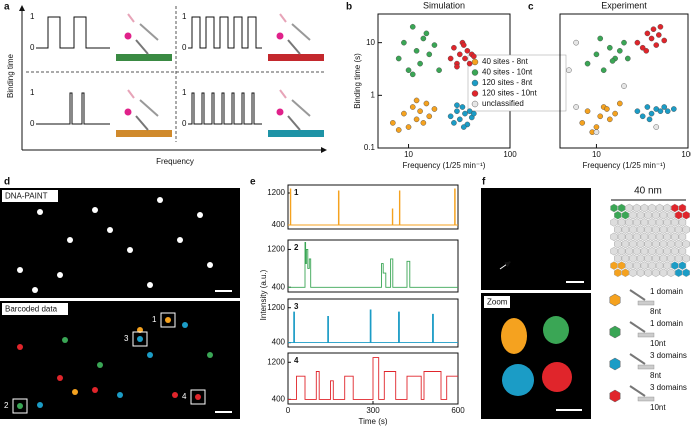  Describe the element at coordinates (646, 335) in the screenshot. I see `legend-surface` at that location.